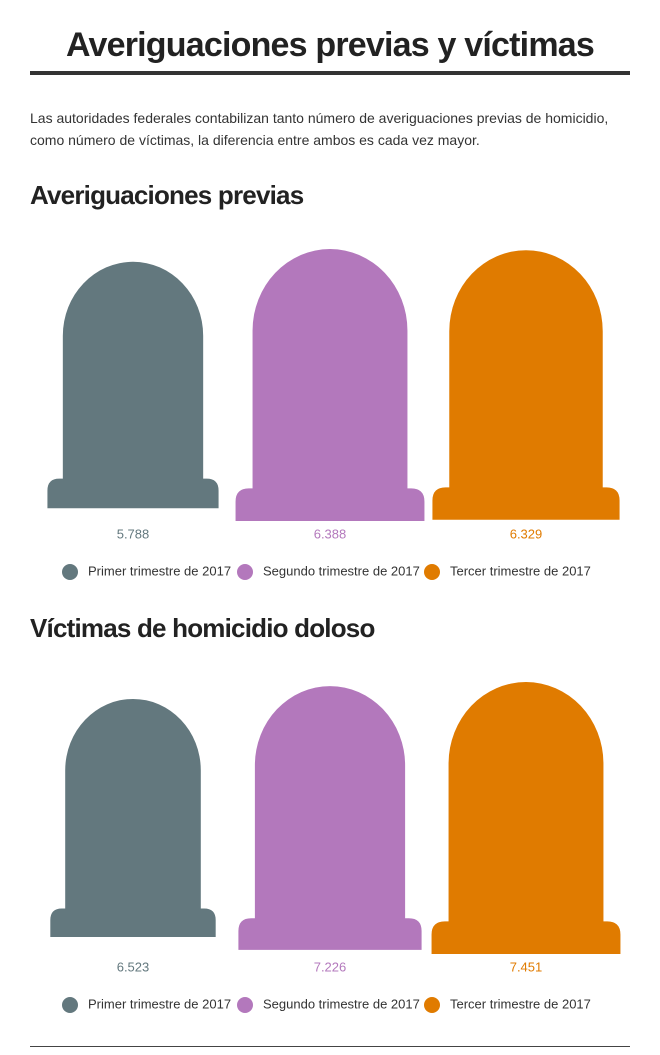 Image resolution: width=660 pixels, height=1055 pixels. I want to click on value-label: 6.329, so click(526, 533).